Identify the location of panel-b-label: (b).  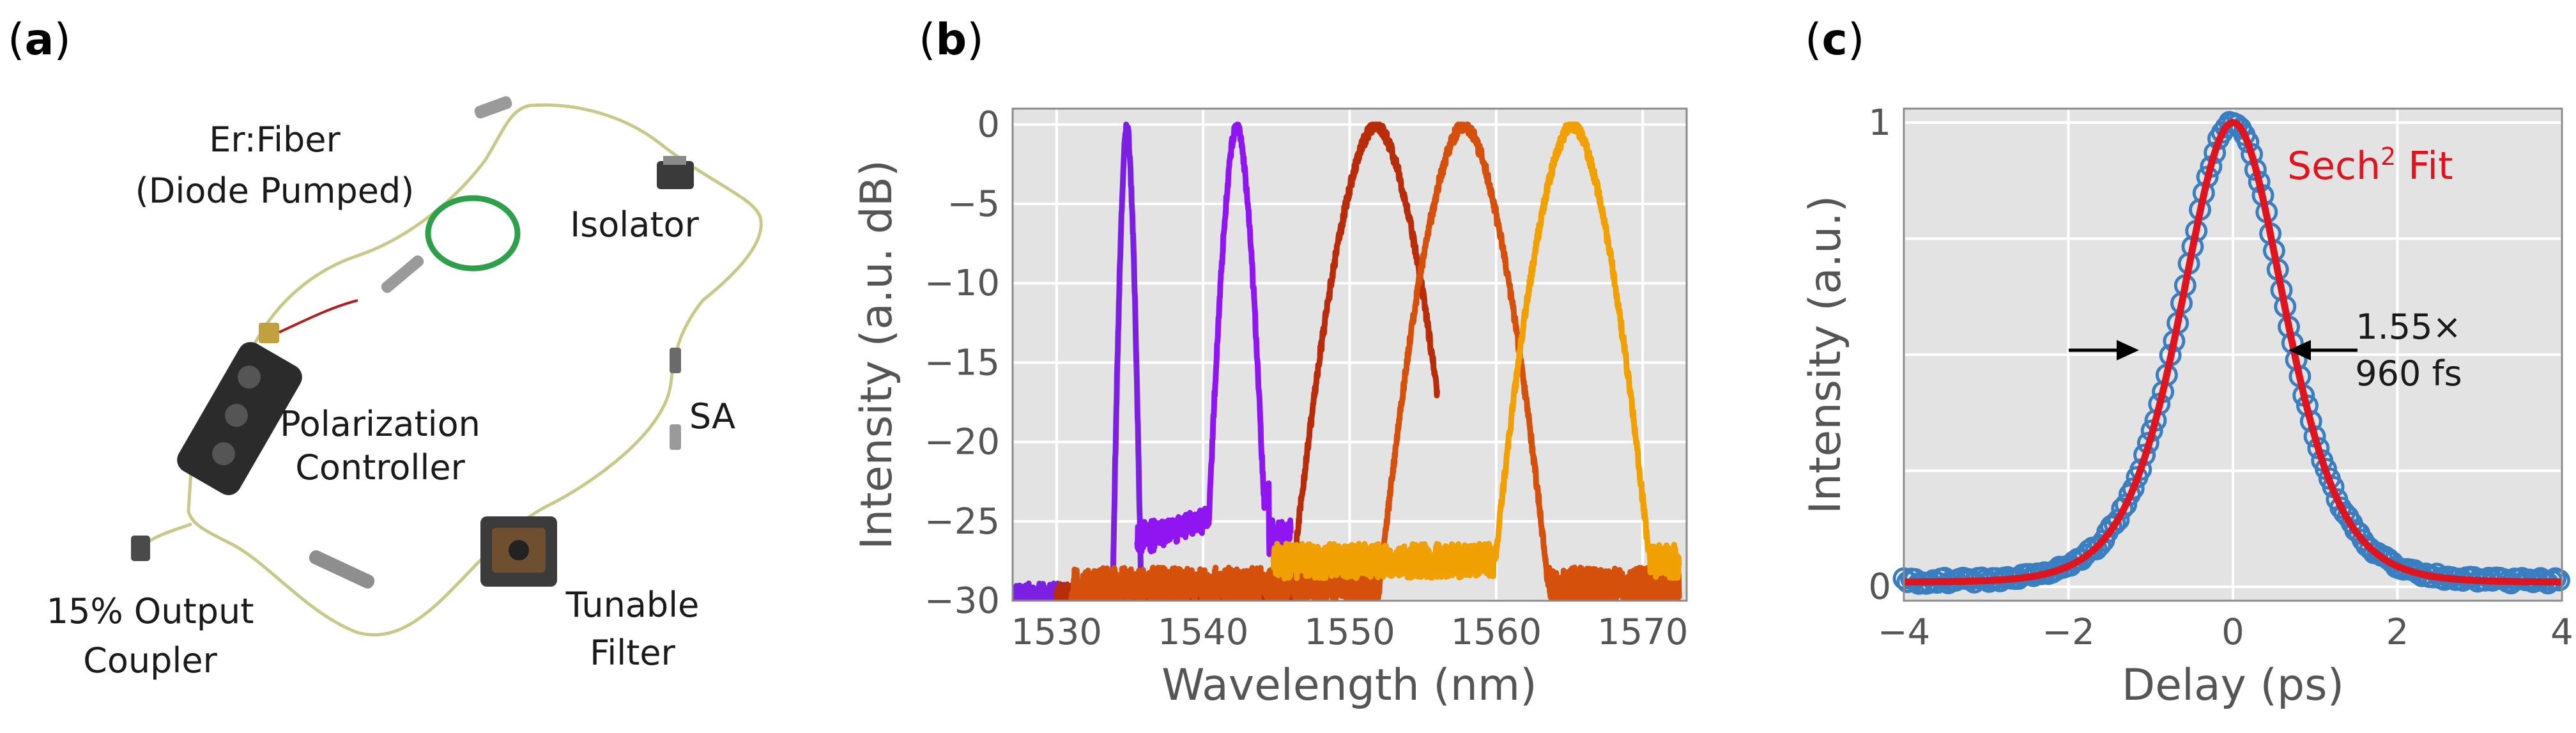
(951, 40).